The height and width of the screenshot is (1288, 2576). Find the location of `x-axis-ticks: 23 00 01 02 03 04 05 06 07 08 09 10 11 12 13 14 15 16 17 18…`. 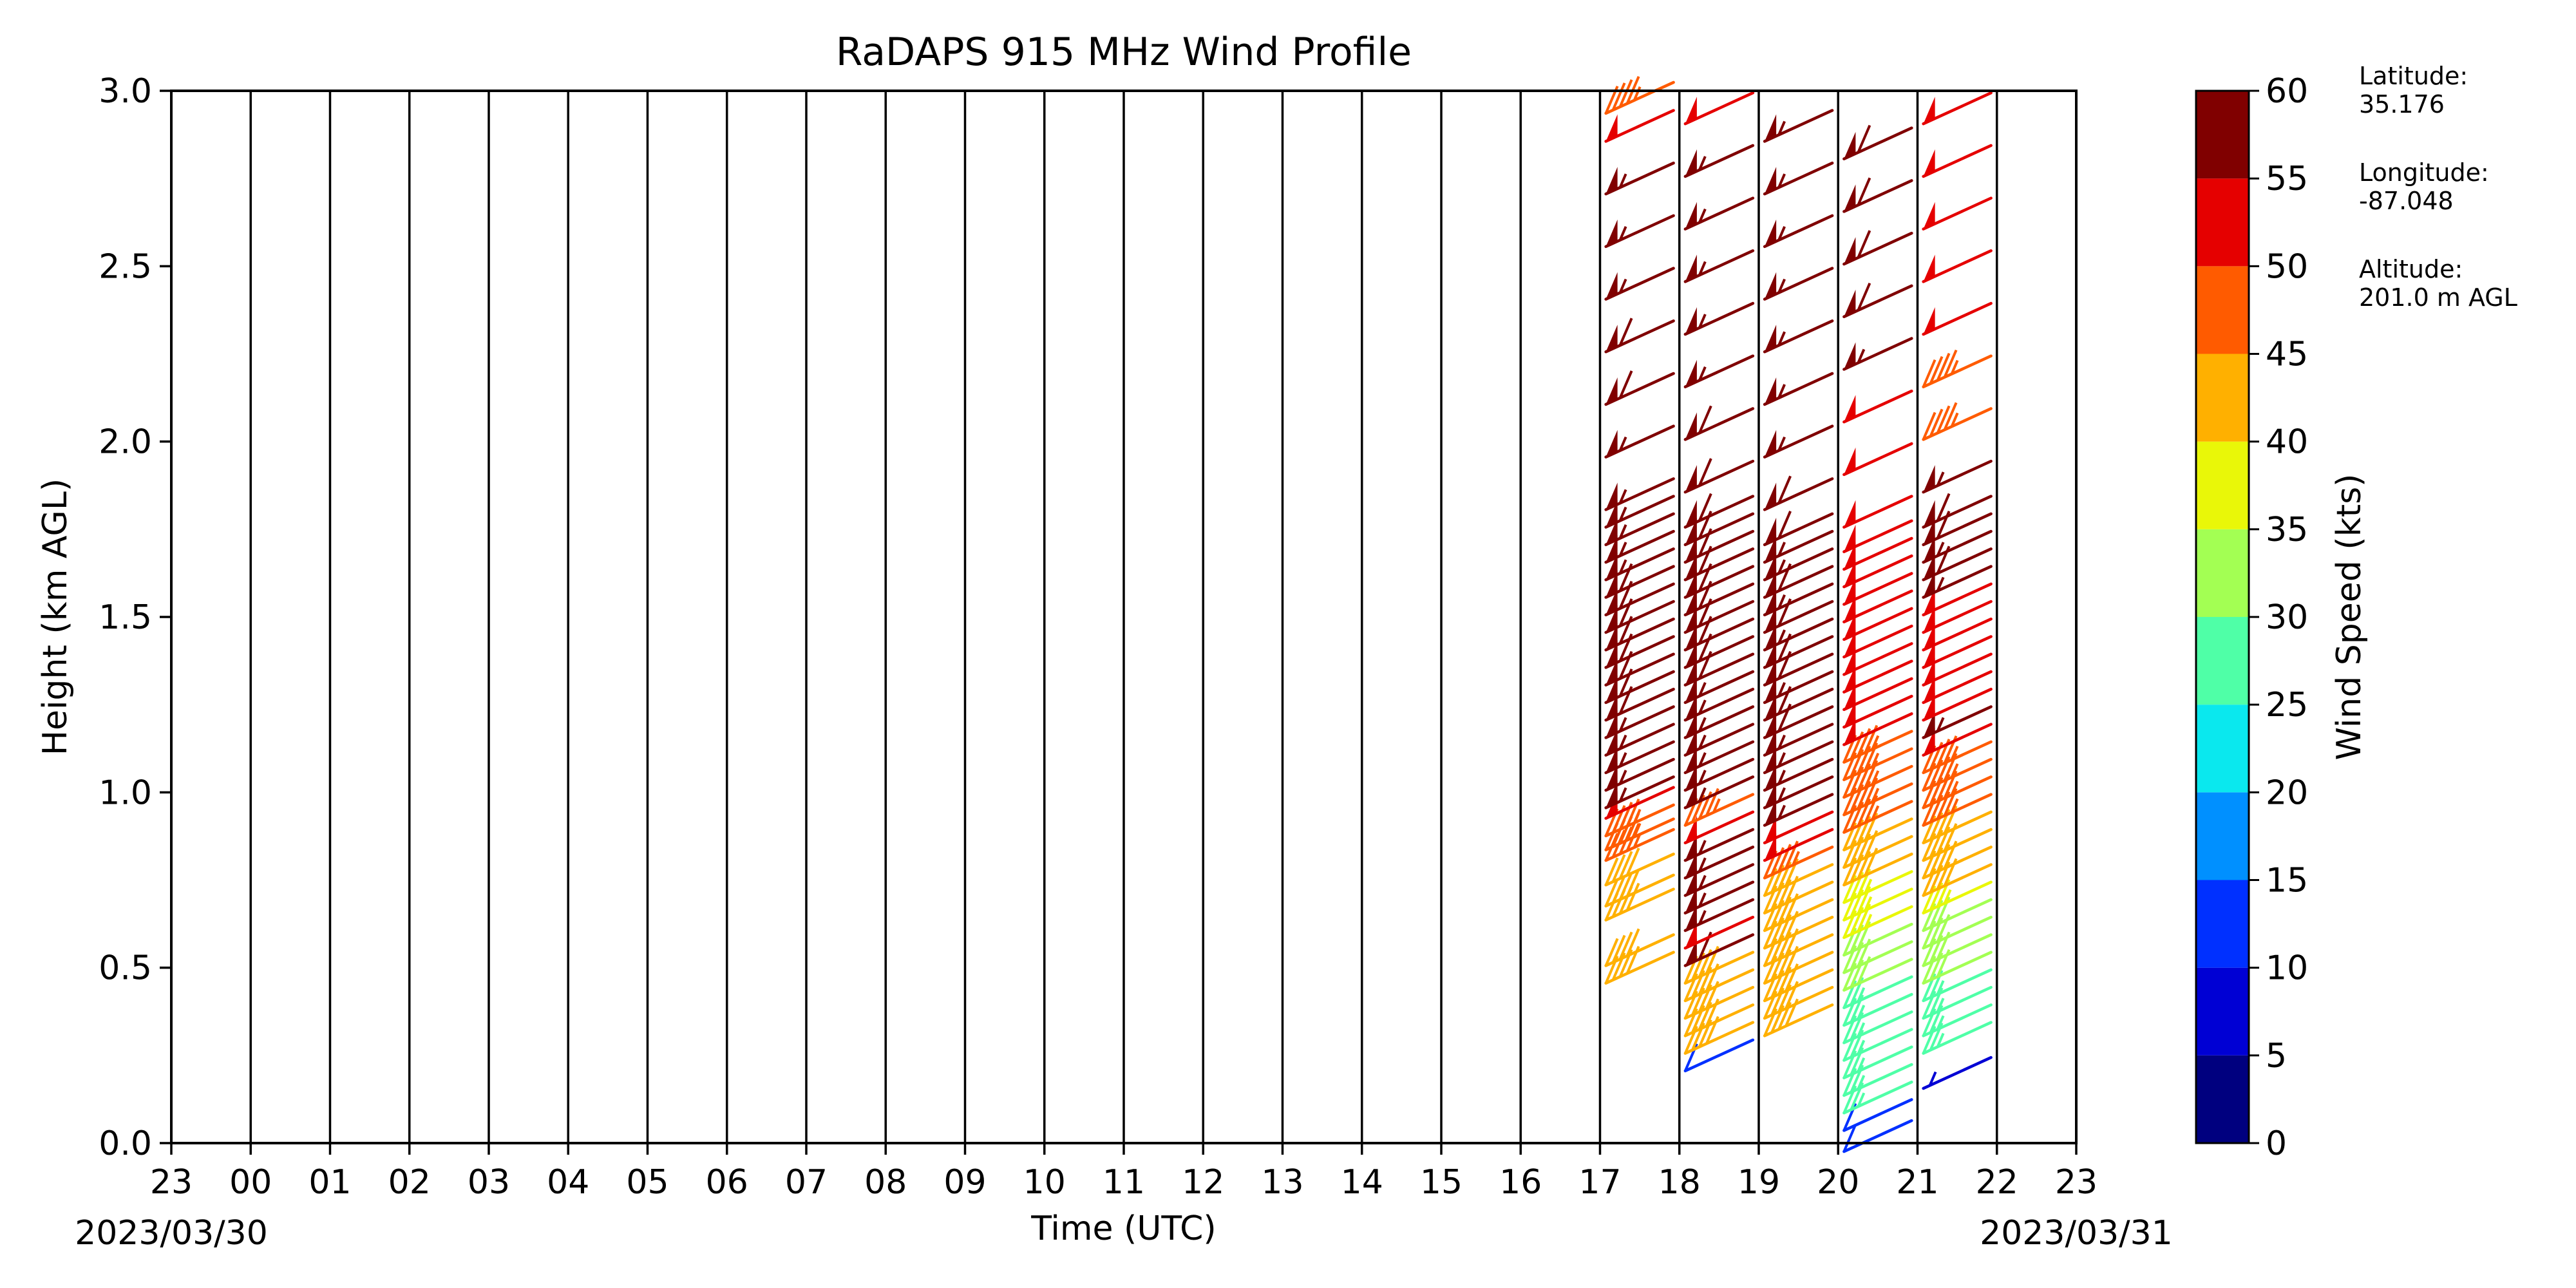

x-axis-ticks: 23 00 01 02 03 04 05 06 07 08 09 10 11 12 13 14 15 16 17 18… is located at coordinates (1124, 1172).